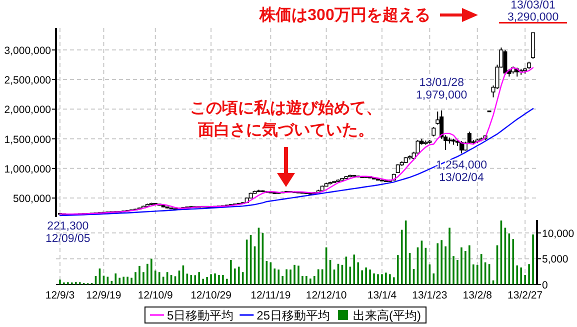  Describe the element at coordinates (382, 296) in the screenshot. I see `x-tick-label: 13/1/4` at that location.